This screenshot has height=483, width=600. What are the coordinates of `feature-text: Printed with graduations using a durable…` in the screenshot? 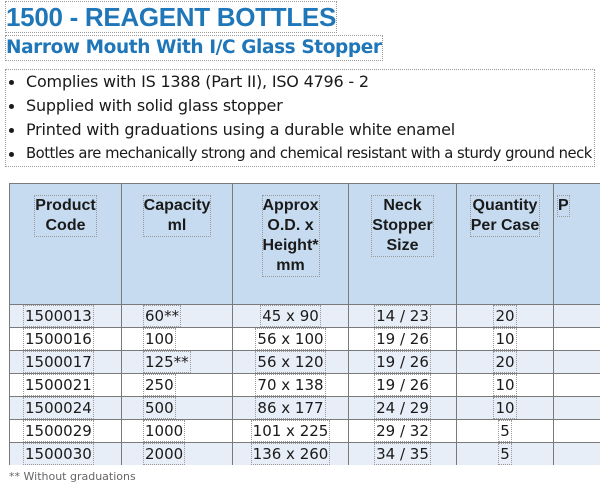 It's located at (240, 129).